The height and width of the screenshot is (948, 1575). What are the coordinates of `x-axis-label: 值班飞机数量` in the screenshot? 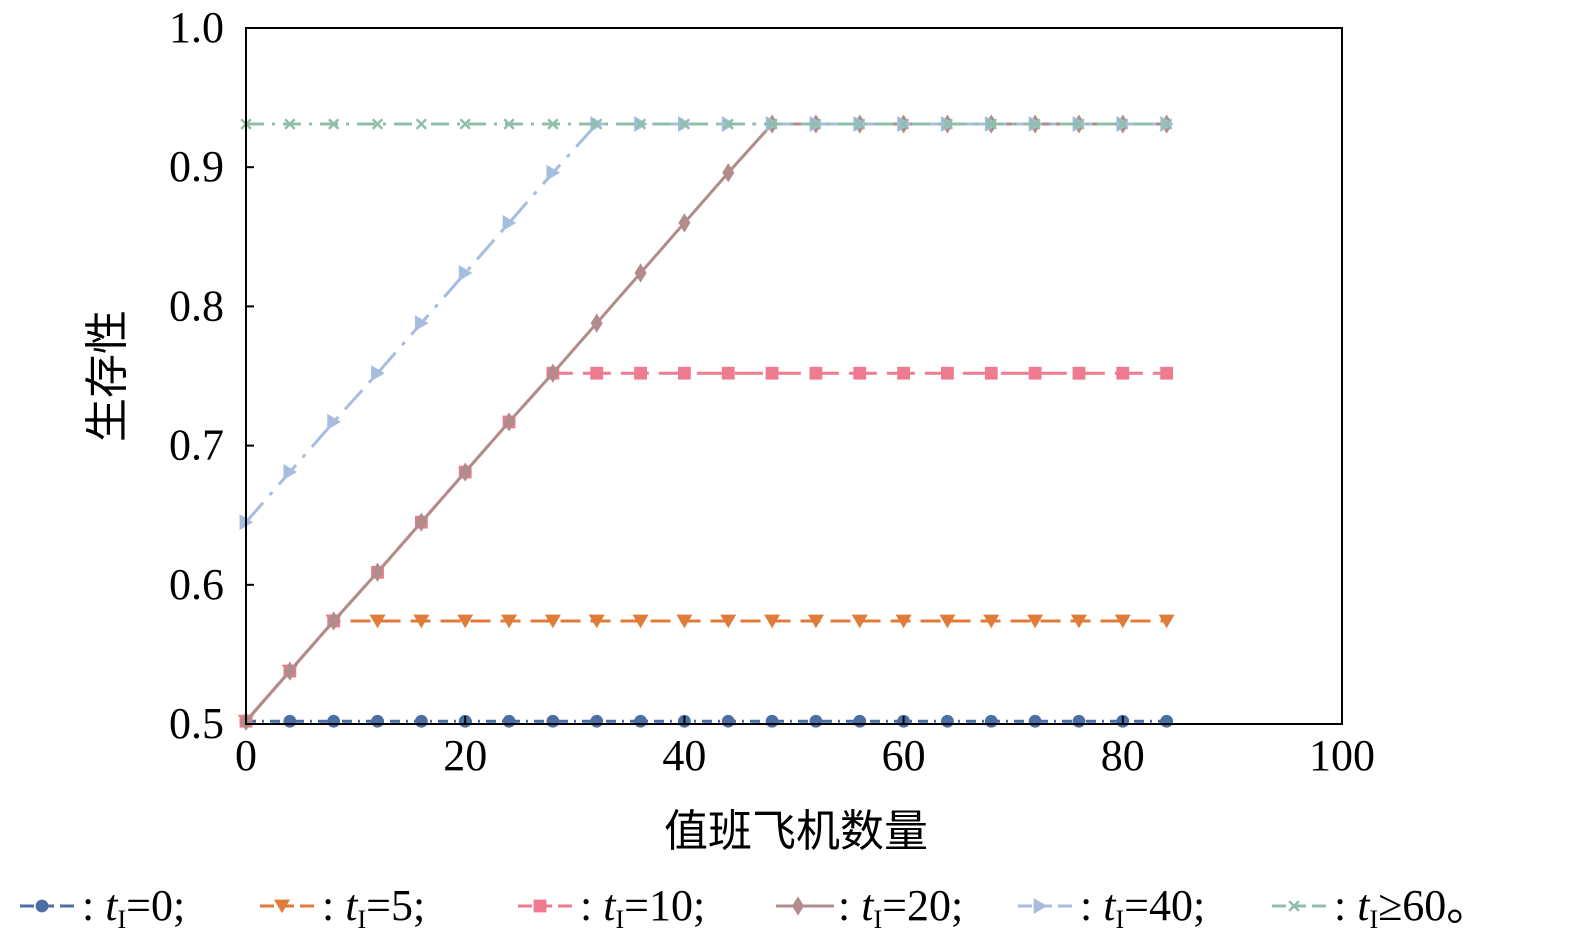 It's located at (796, 831).